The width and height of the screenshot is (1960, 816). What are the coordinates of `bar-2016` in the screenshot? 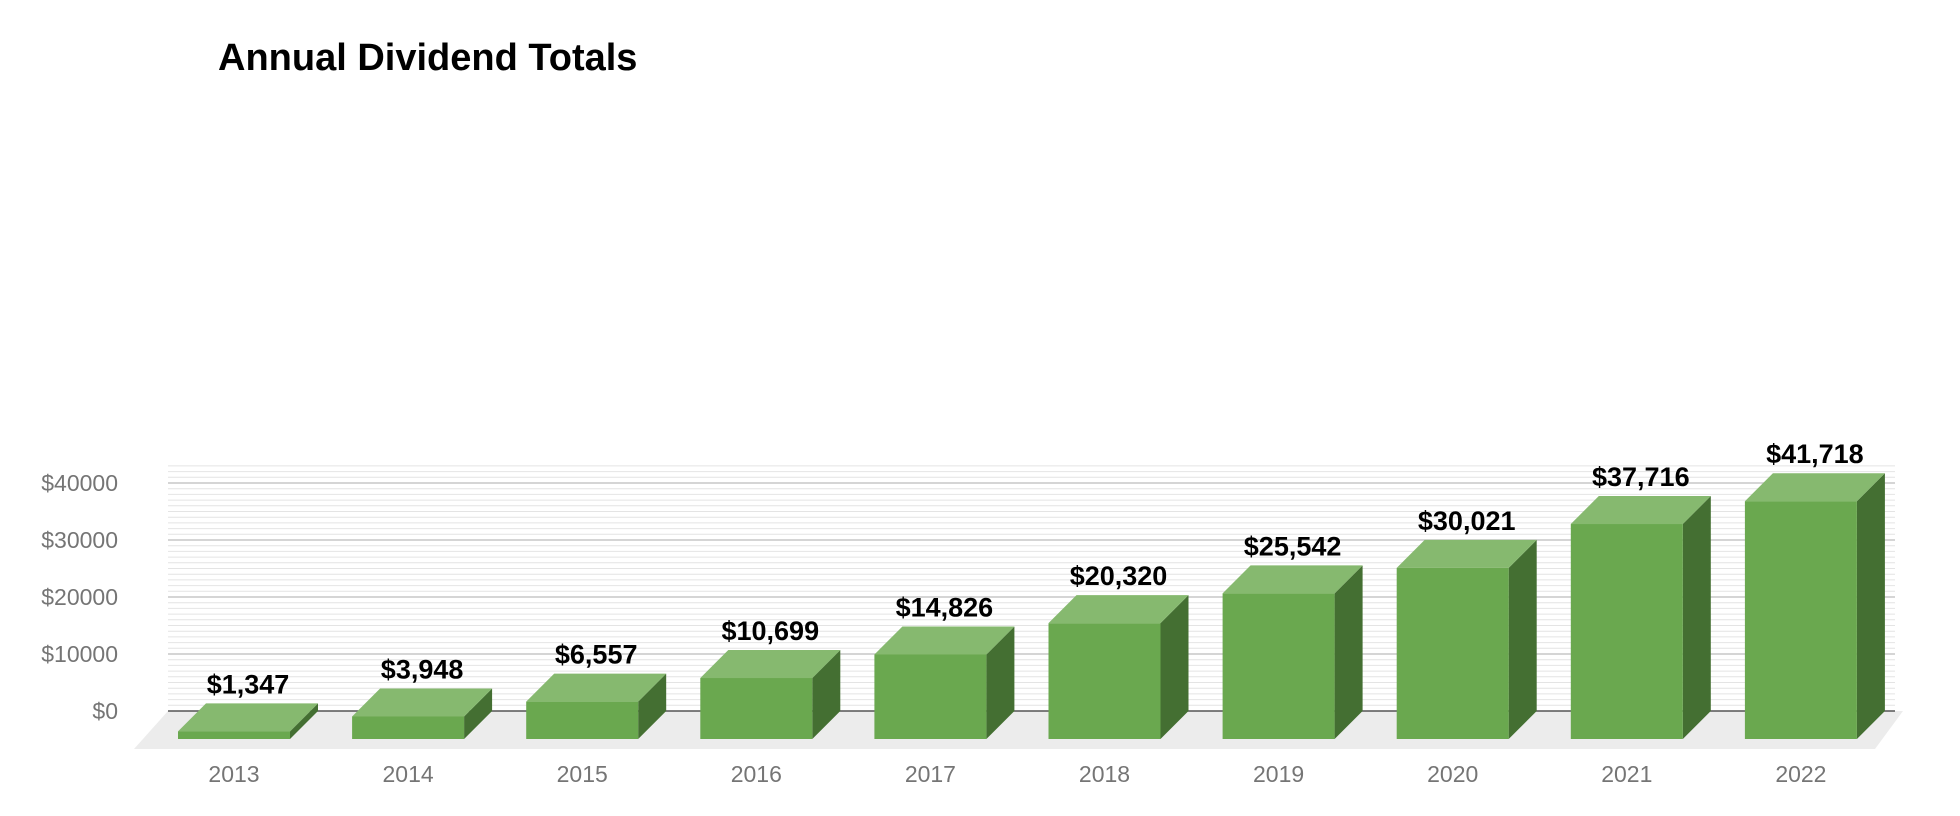 It's located at (770, 694).